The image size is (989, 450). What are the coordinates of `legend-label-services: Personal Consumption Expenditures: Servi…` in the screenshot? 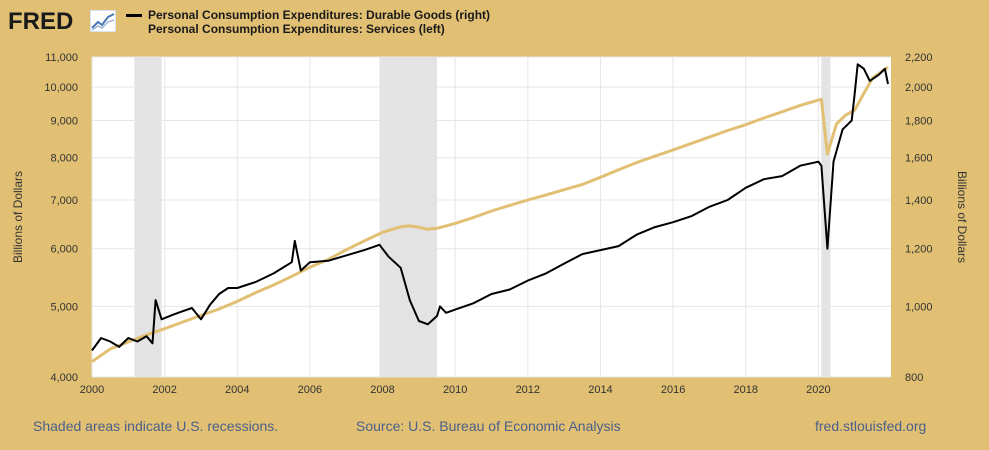 It's located at (296, 29).